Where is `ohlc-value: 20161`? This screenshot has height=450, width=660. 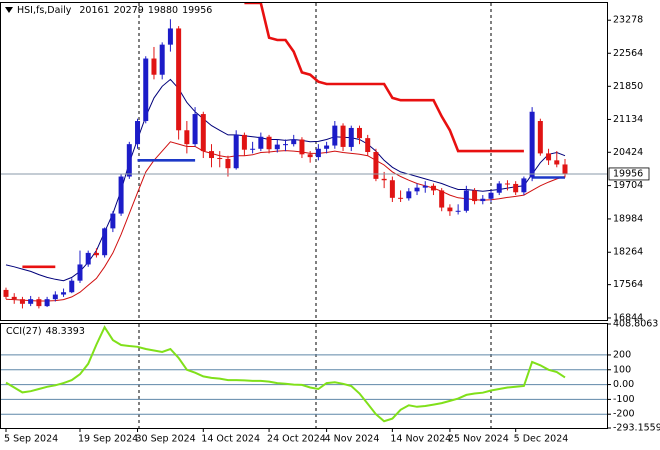 ohlc-value: 20161 is located at coordinates (94, 10).